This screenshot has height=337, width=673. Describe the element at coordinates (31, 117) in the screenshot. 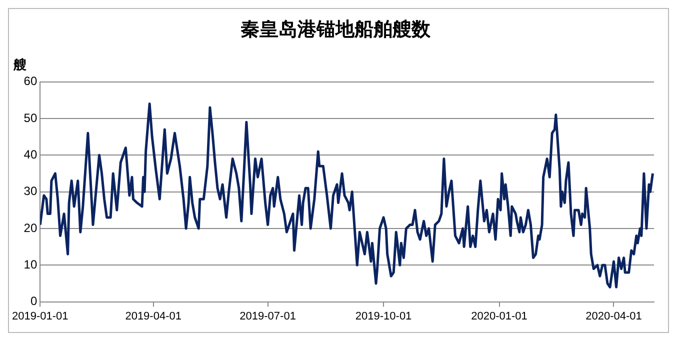

I see `y-tick-label: 50` at that location.